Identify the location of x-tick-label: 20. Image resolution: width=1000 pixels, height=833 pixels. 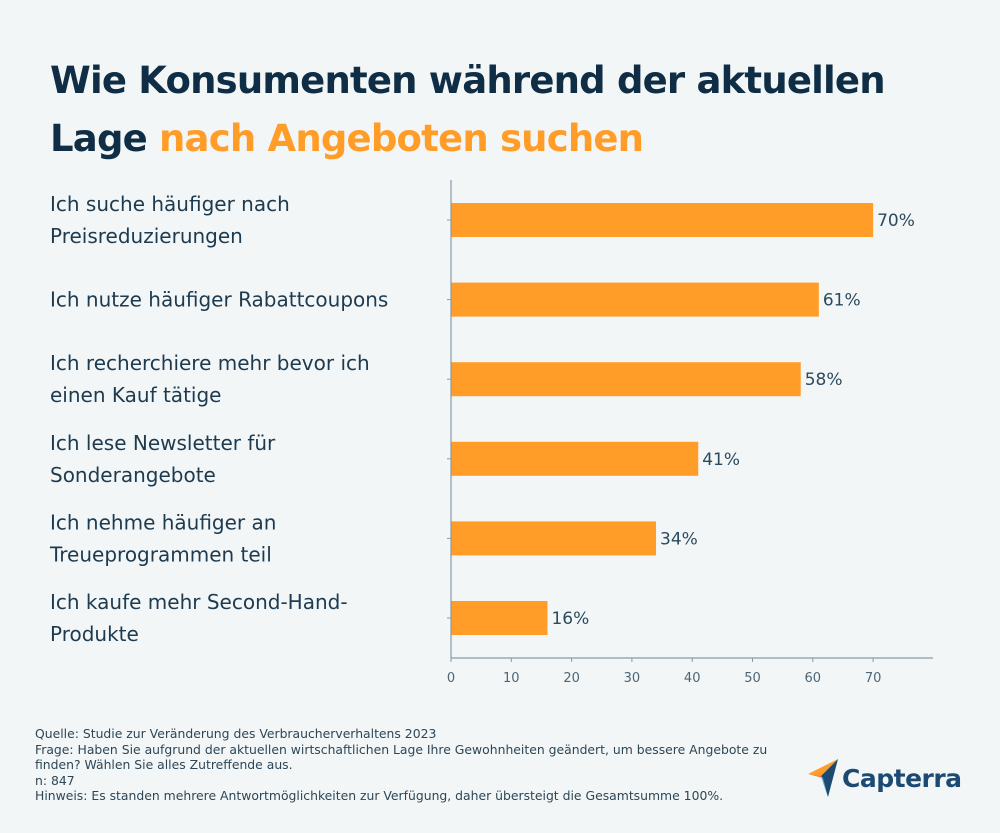
(571, 678).